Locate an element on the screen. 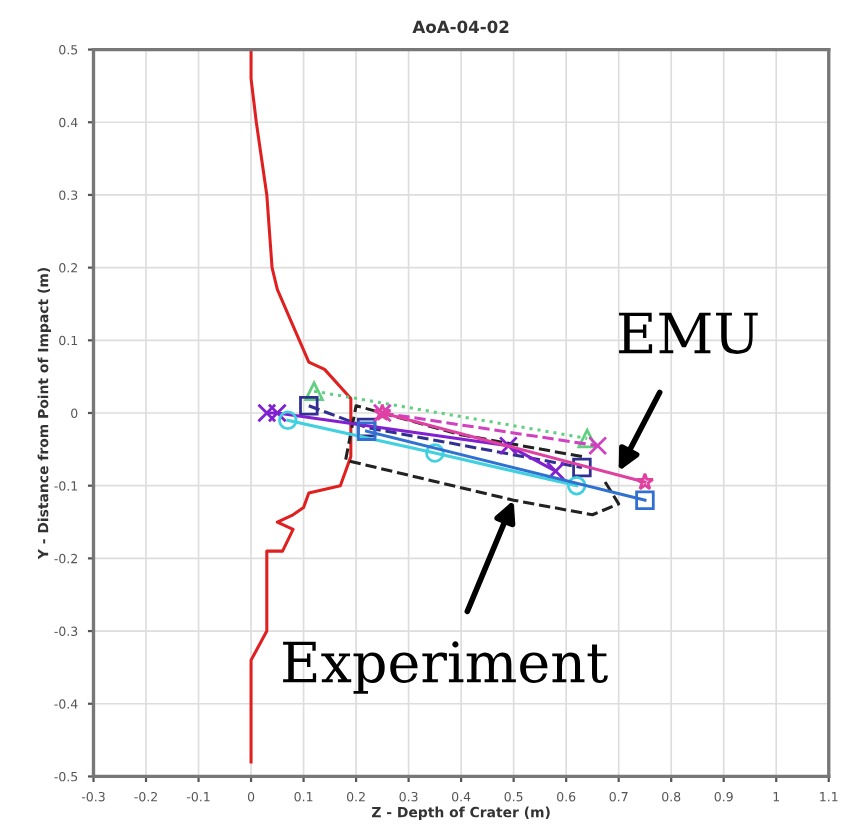  annotation: Experiment is located at coordinates (445, 667).